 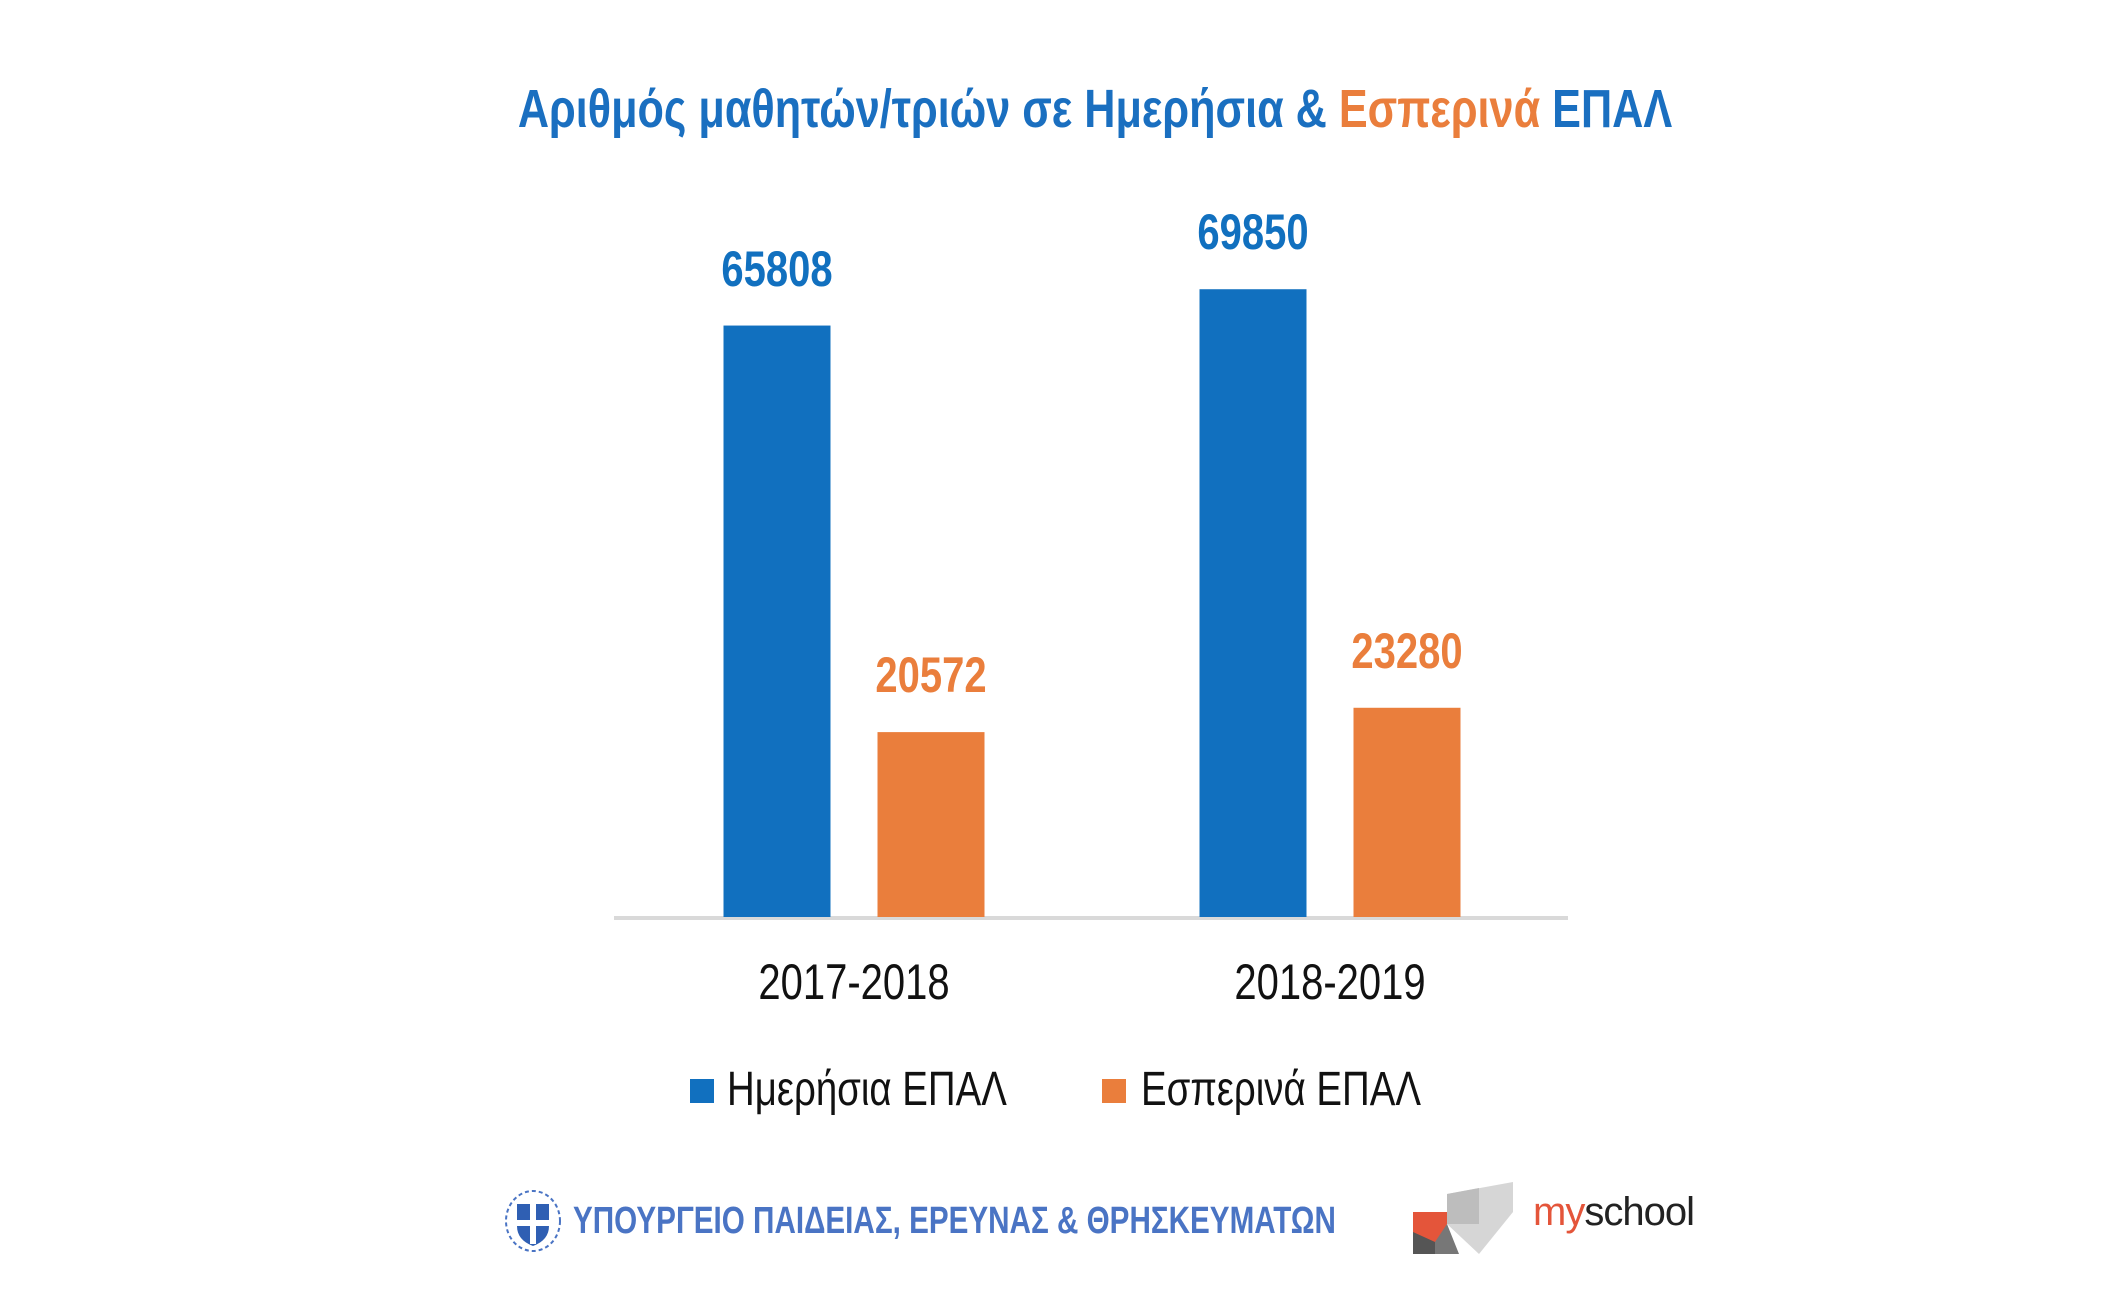 What do you see at coordinates (1407, 812) in the screenshot?
I see `bar-evening-2018-2019` at bounding box center [1407, 812].